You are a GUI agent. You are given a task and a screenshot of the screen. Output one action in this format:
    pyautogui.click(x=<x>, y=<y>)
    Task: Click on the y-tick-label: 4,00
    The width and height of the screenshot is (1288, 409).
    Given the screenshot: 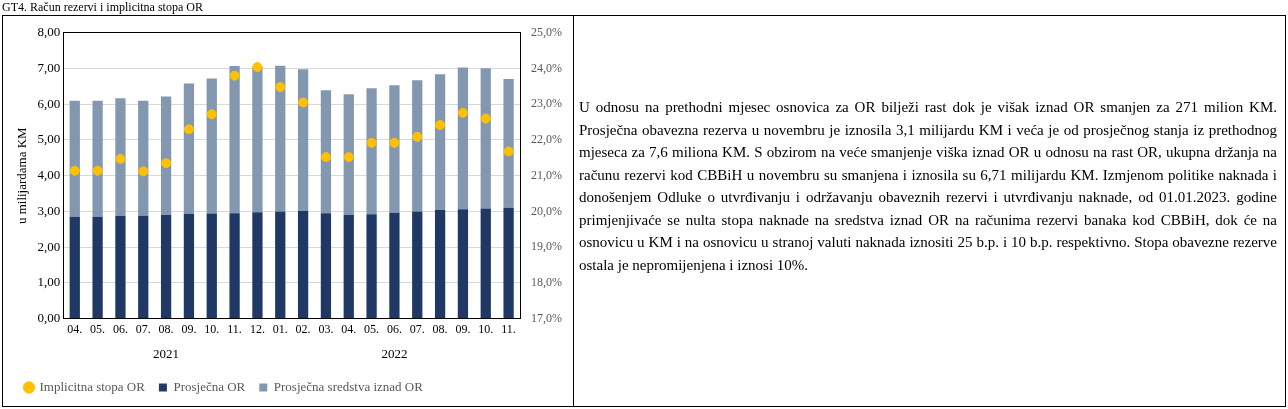 What is the action you would take?
    pyautogui.click(x=49, y=175)
    